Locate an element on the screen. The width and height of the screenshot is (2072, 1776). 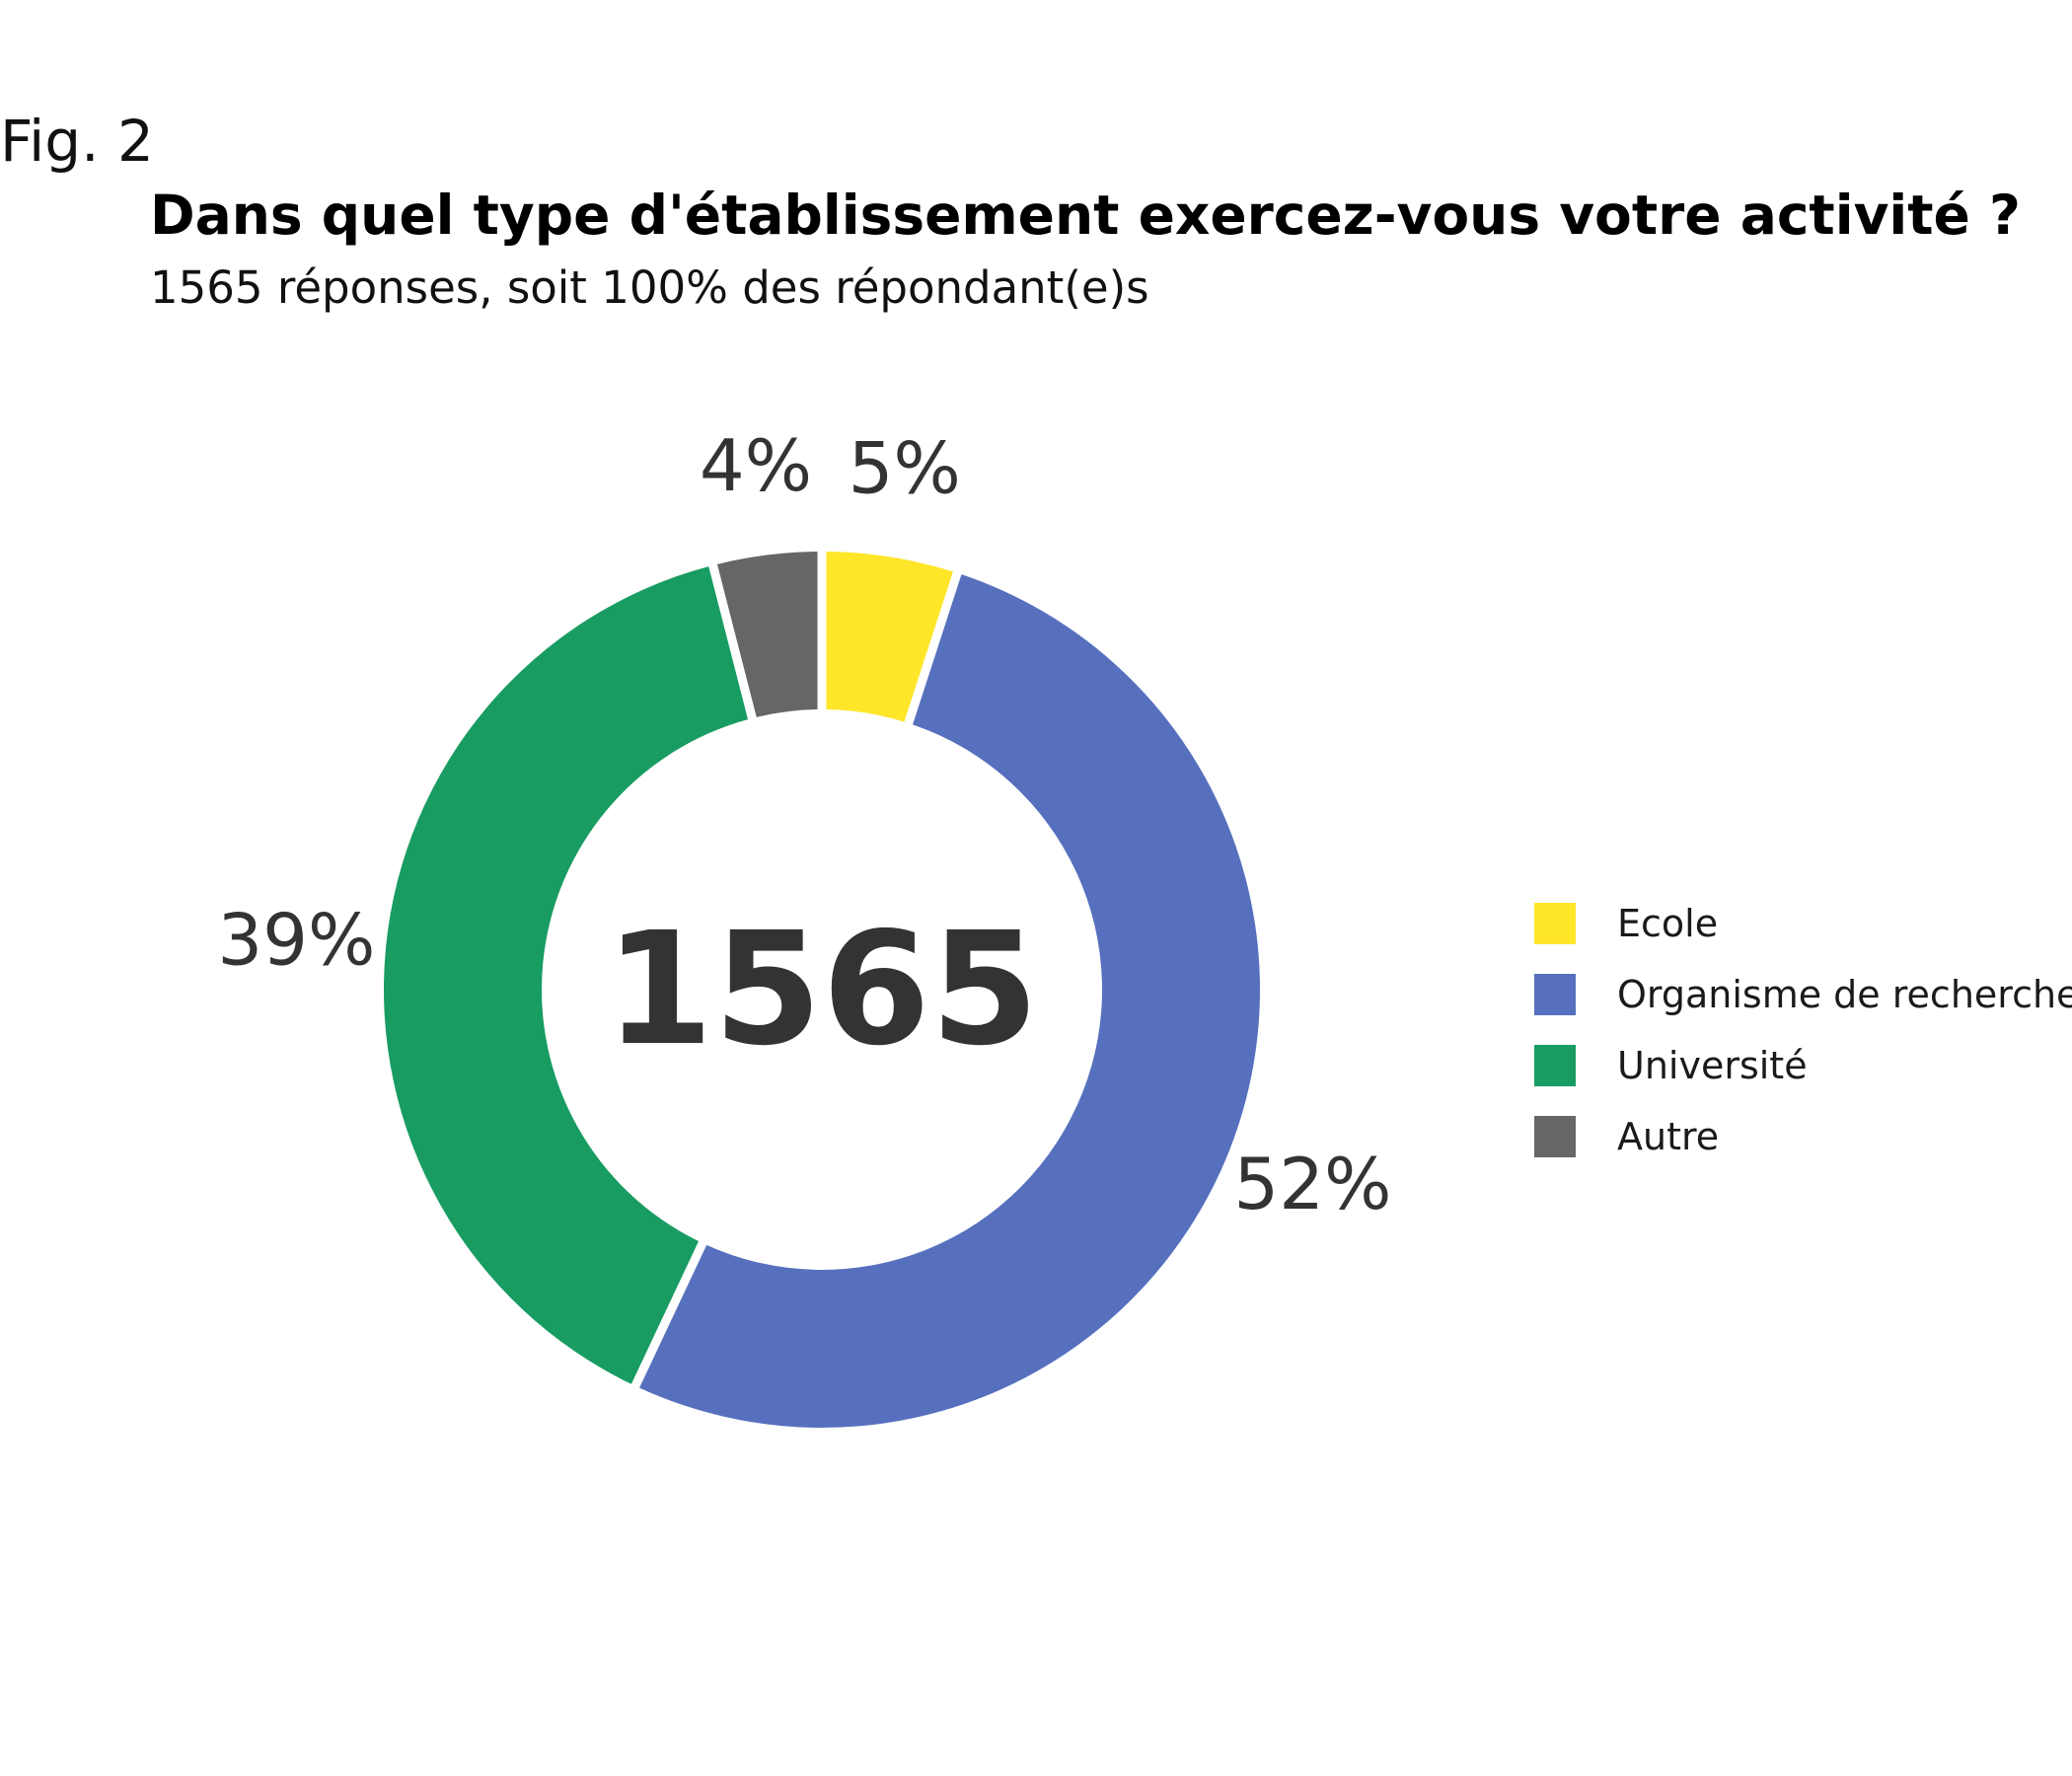
legend-label: Organisme de recherche is located at coordinates (1845, 995).